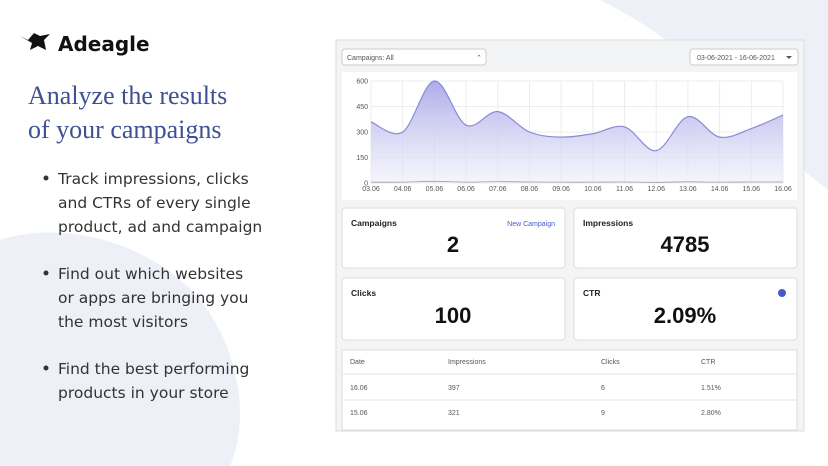 The image size is (828, 466). What do you see at coordinates (120, 349) in the screenshot?
I see `bg-blob` at bounding box center [120, 349].